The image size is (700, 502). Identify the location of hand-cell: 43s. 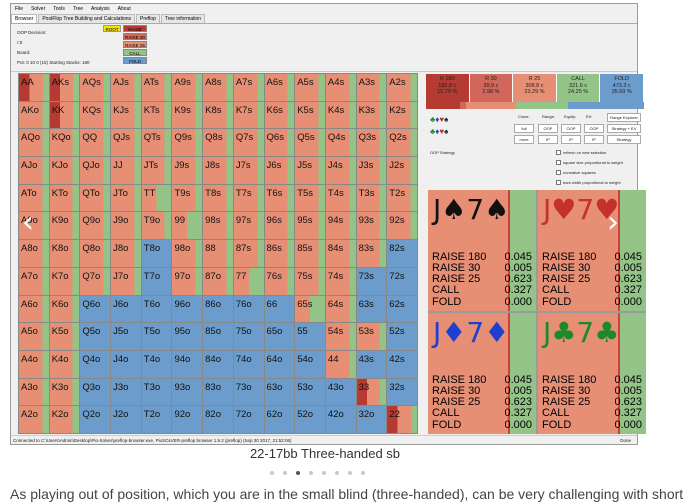
(371, 364).